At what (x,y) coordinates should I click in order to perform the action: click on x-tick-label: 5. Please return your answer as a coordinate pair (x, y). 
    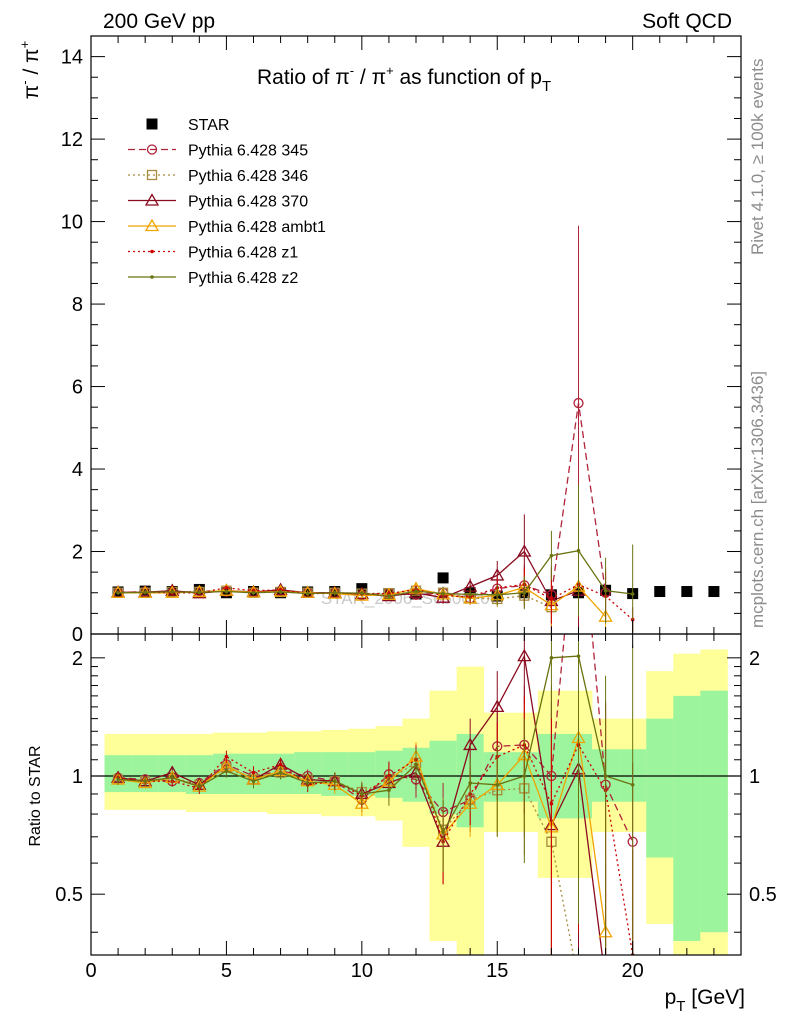
    Looking at the image, I should click on (226, 971).